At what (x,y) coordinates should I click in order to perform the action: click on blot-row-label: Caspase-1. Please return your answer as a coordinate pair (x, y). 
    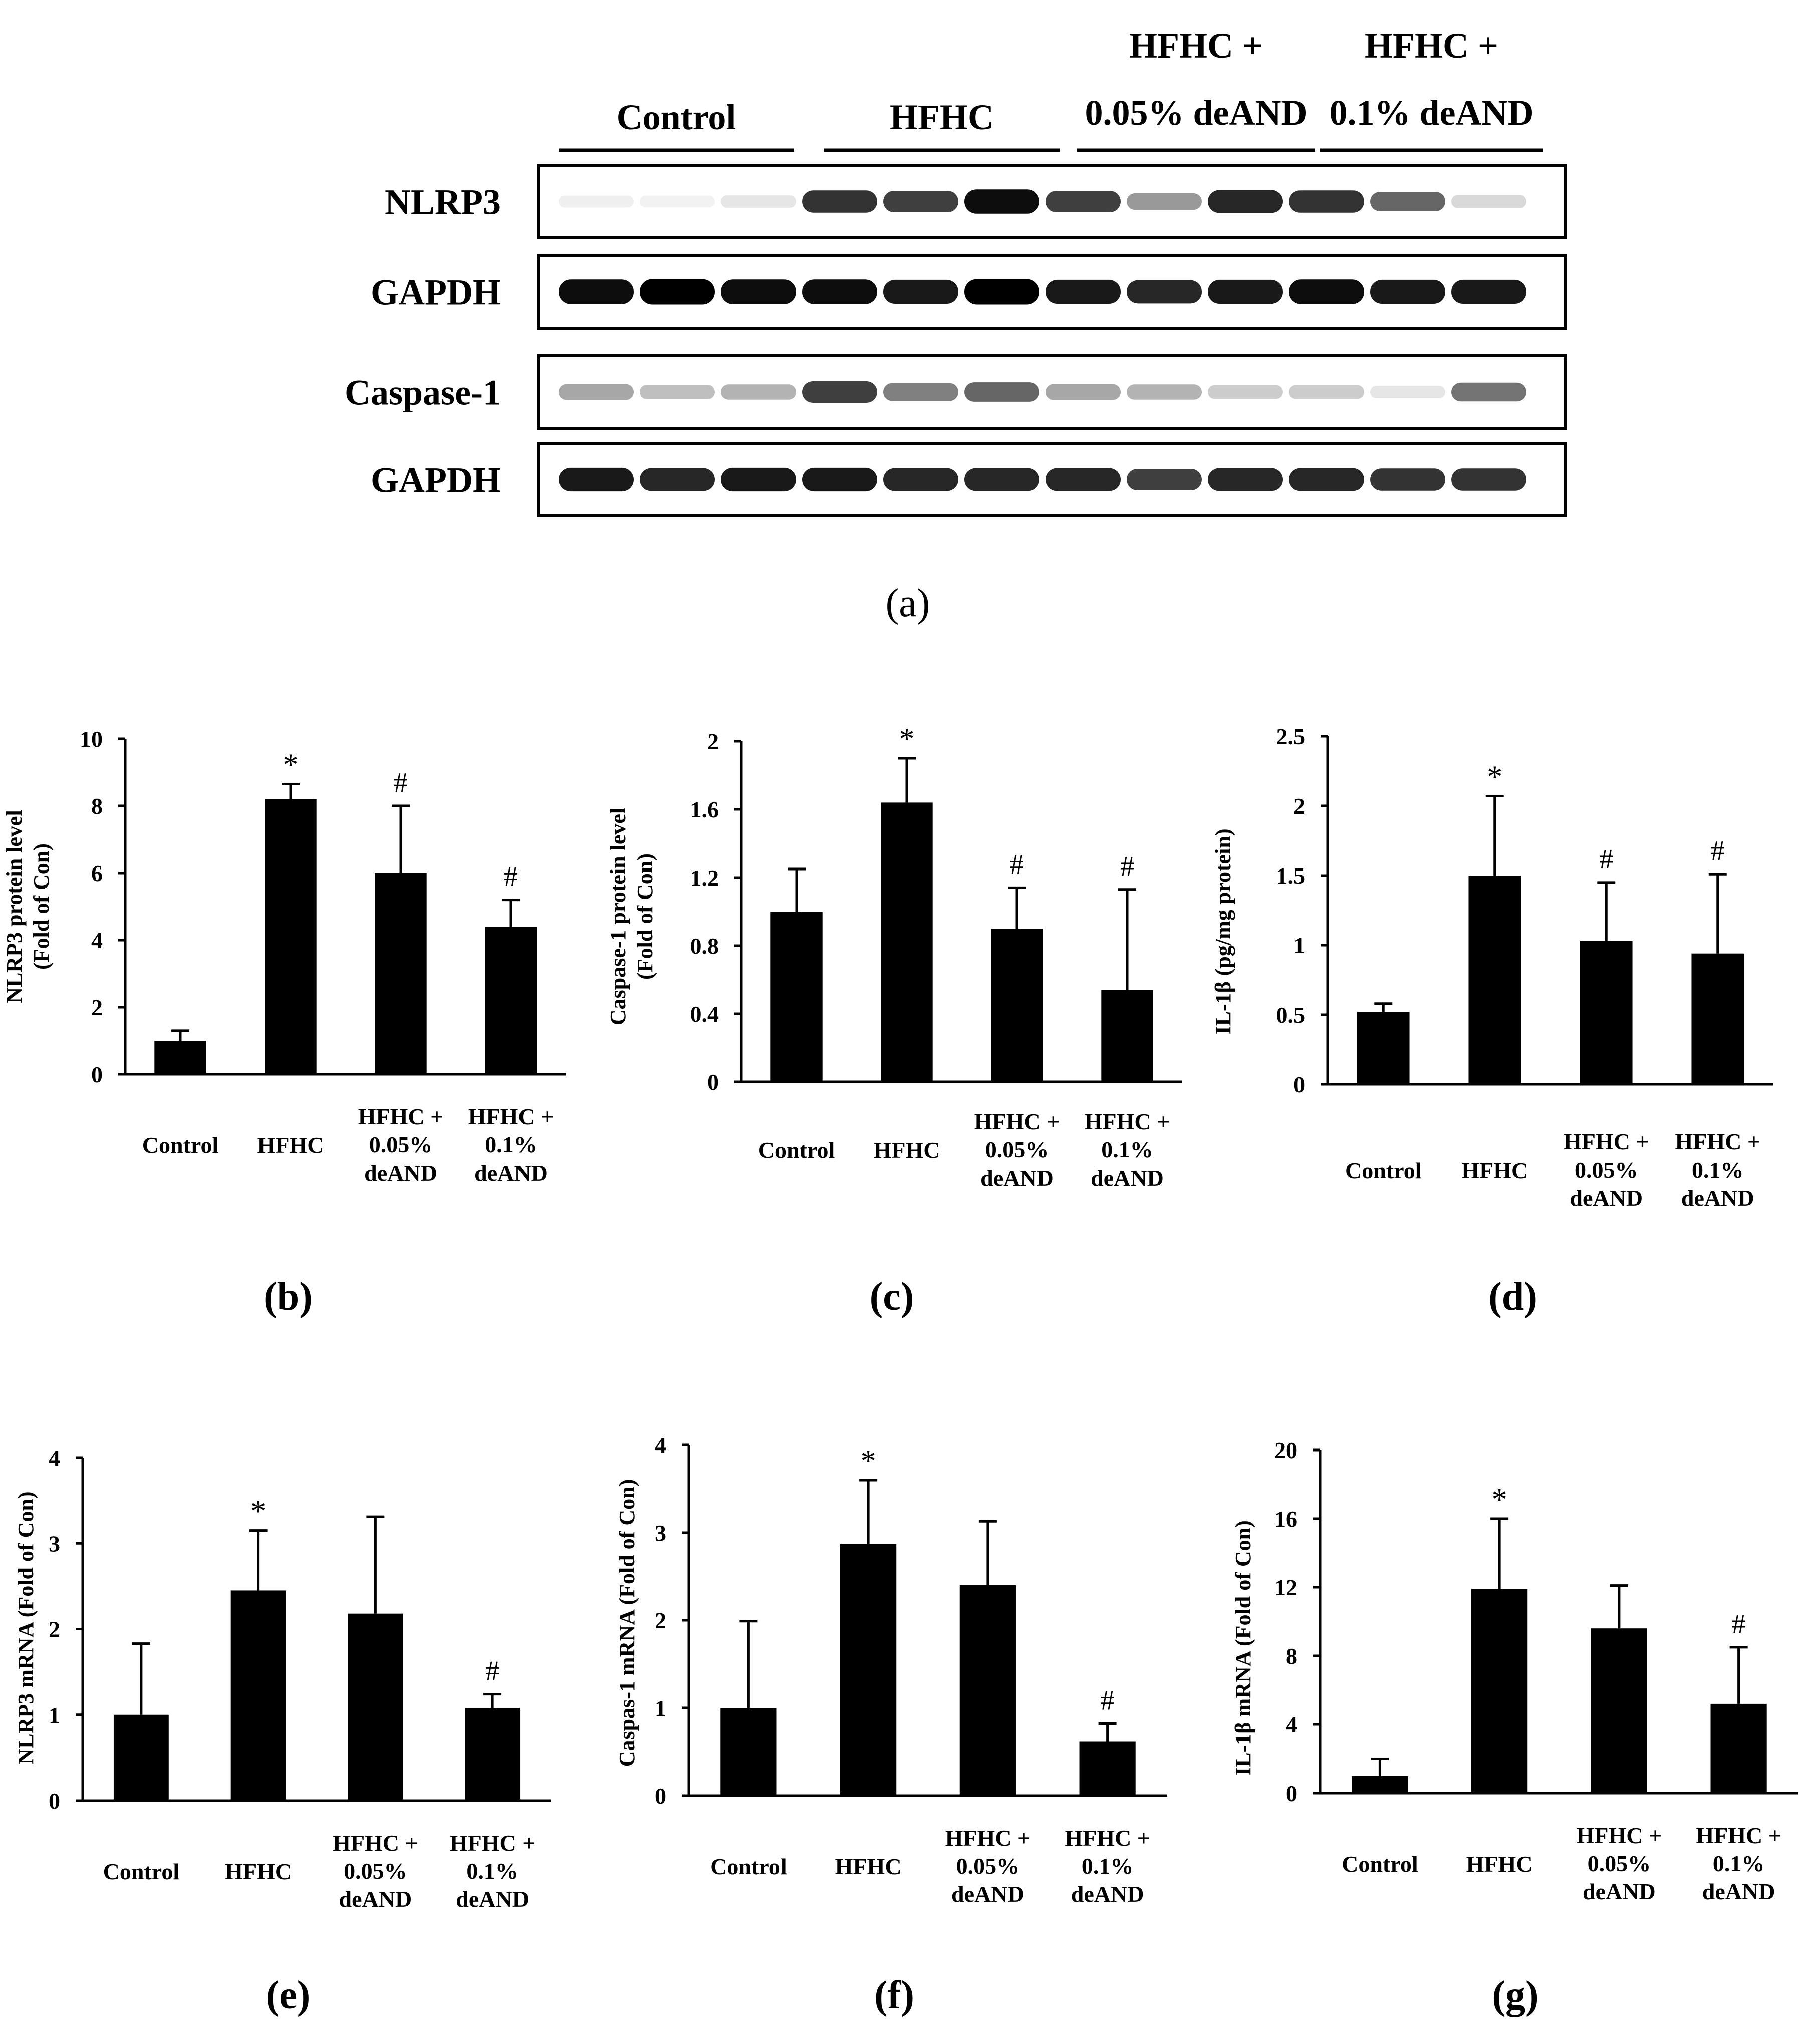
    Looking at the image, I should click on (423, 393).